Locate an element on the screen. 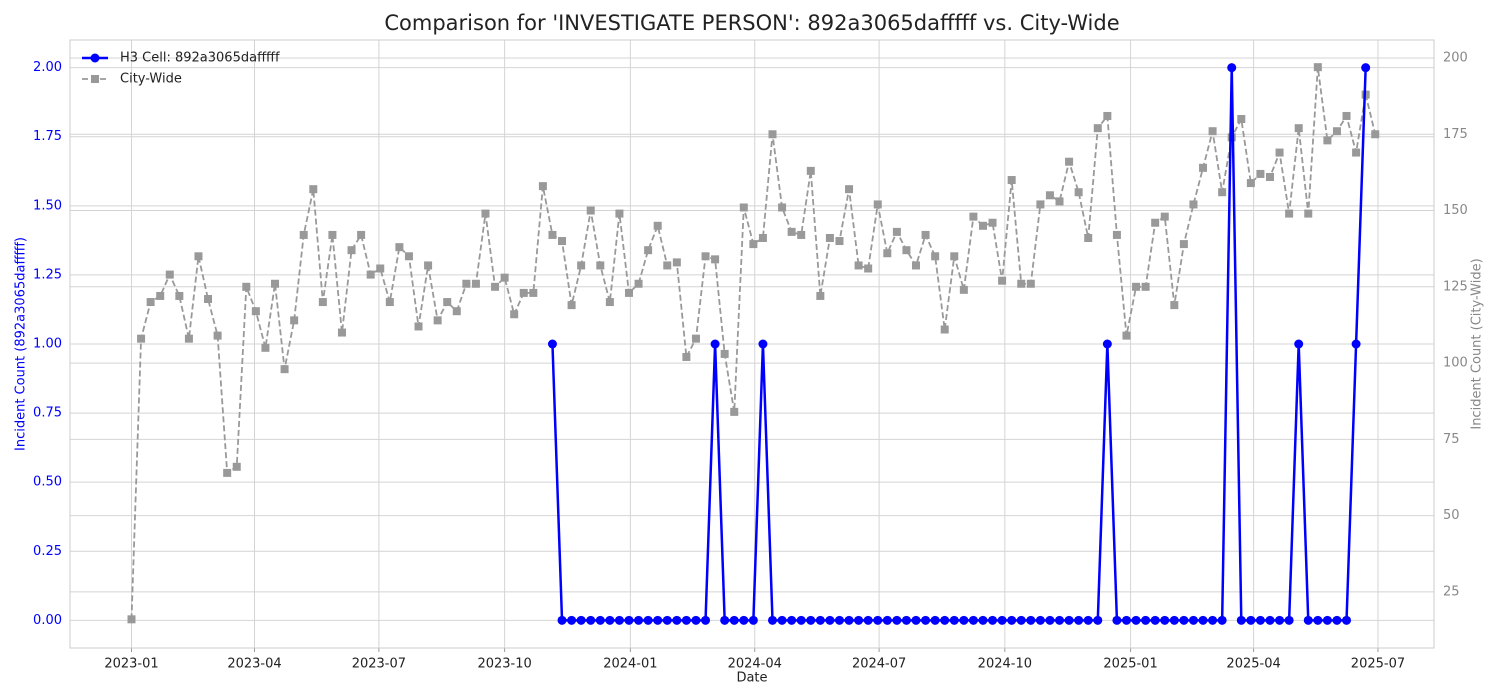  x-tick-label: 2023-10 is located at coordinates (504, 664).